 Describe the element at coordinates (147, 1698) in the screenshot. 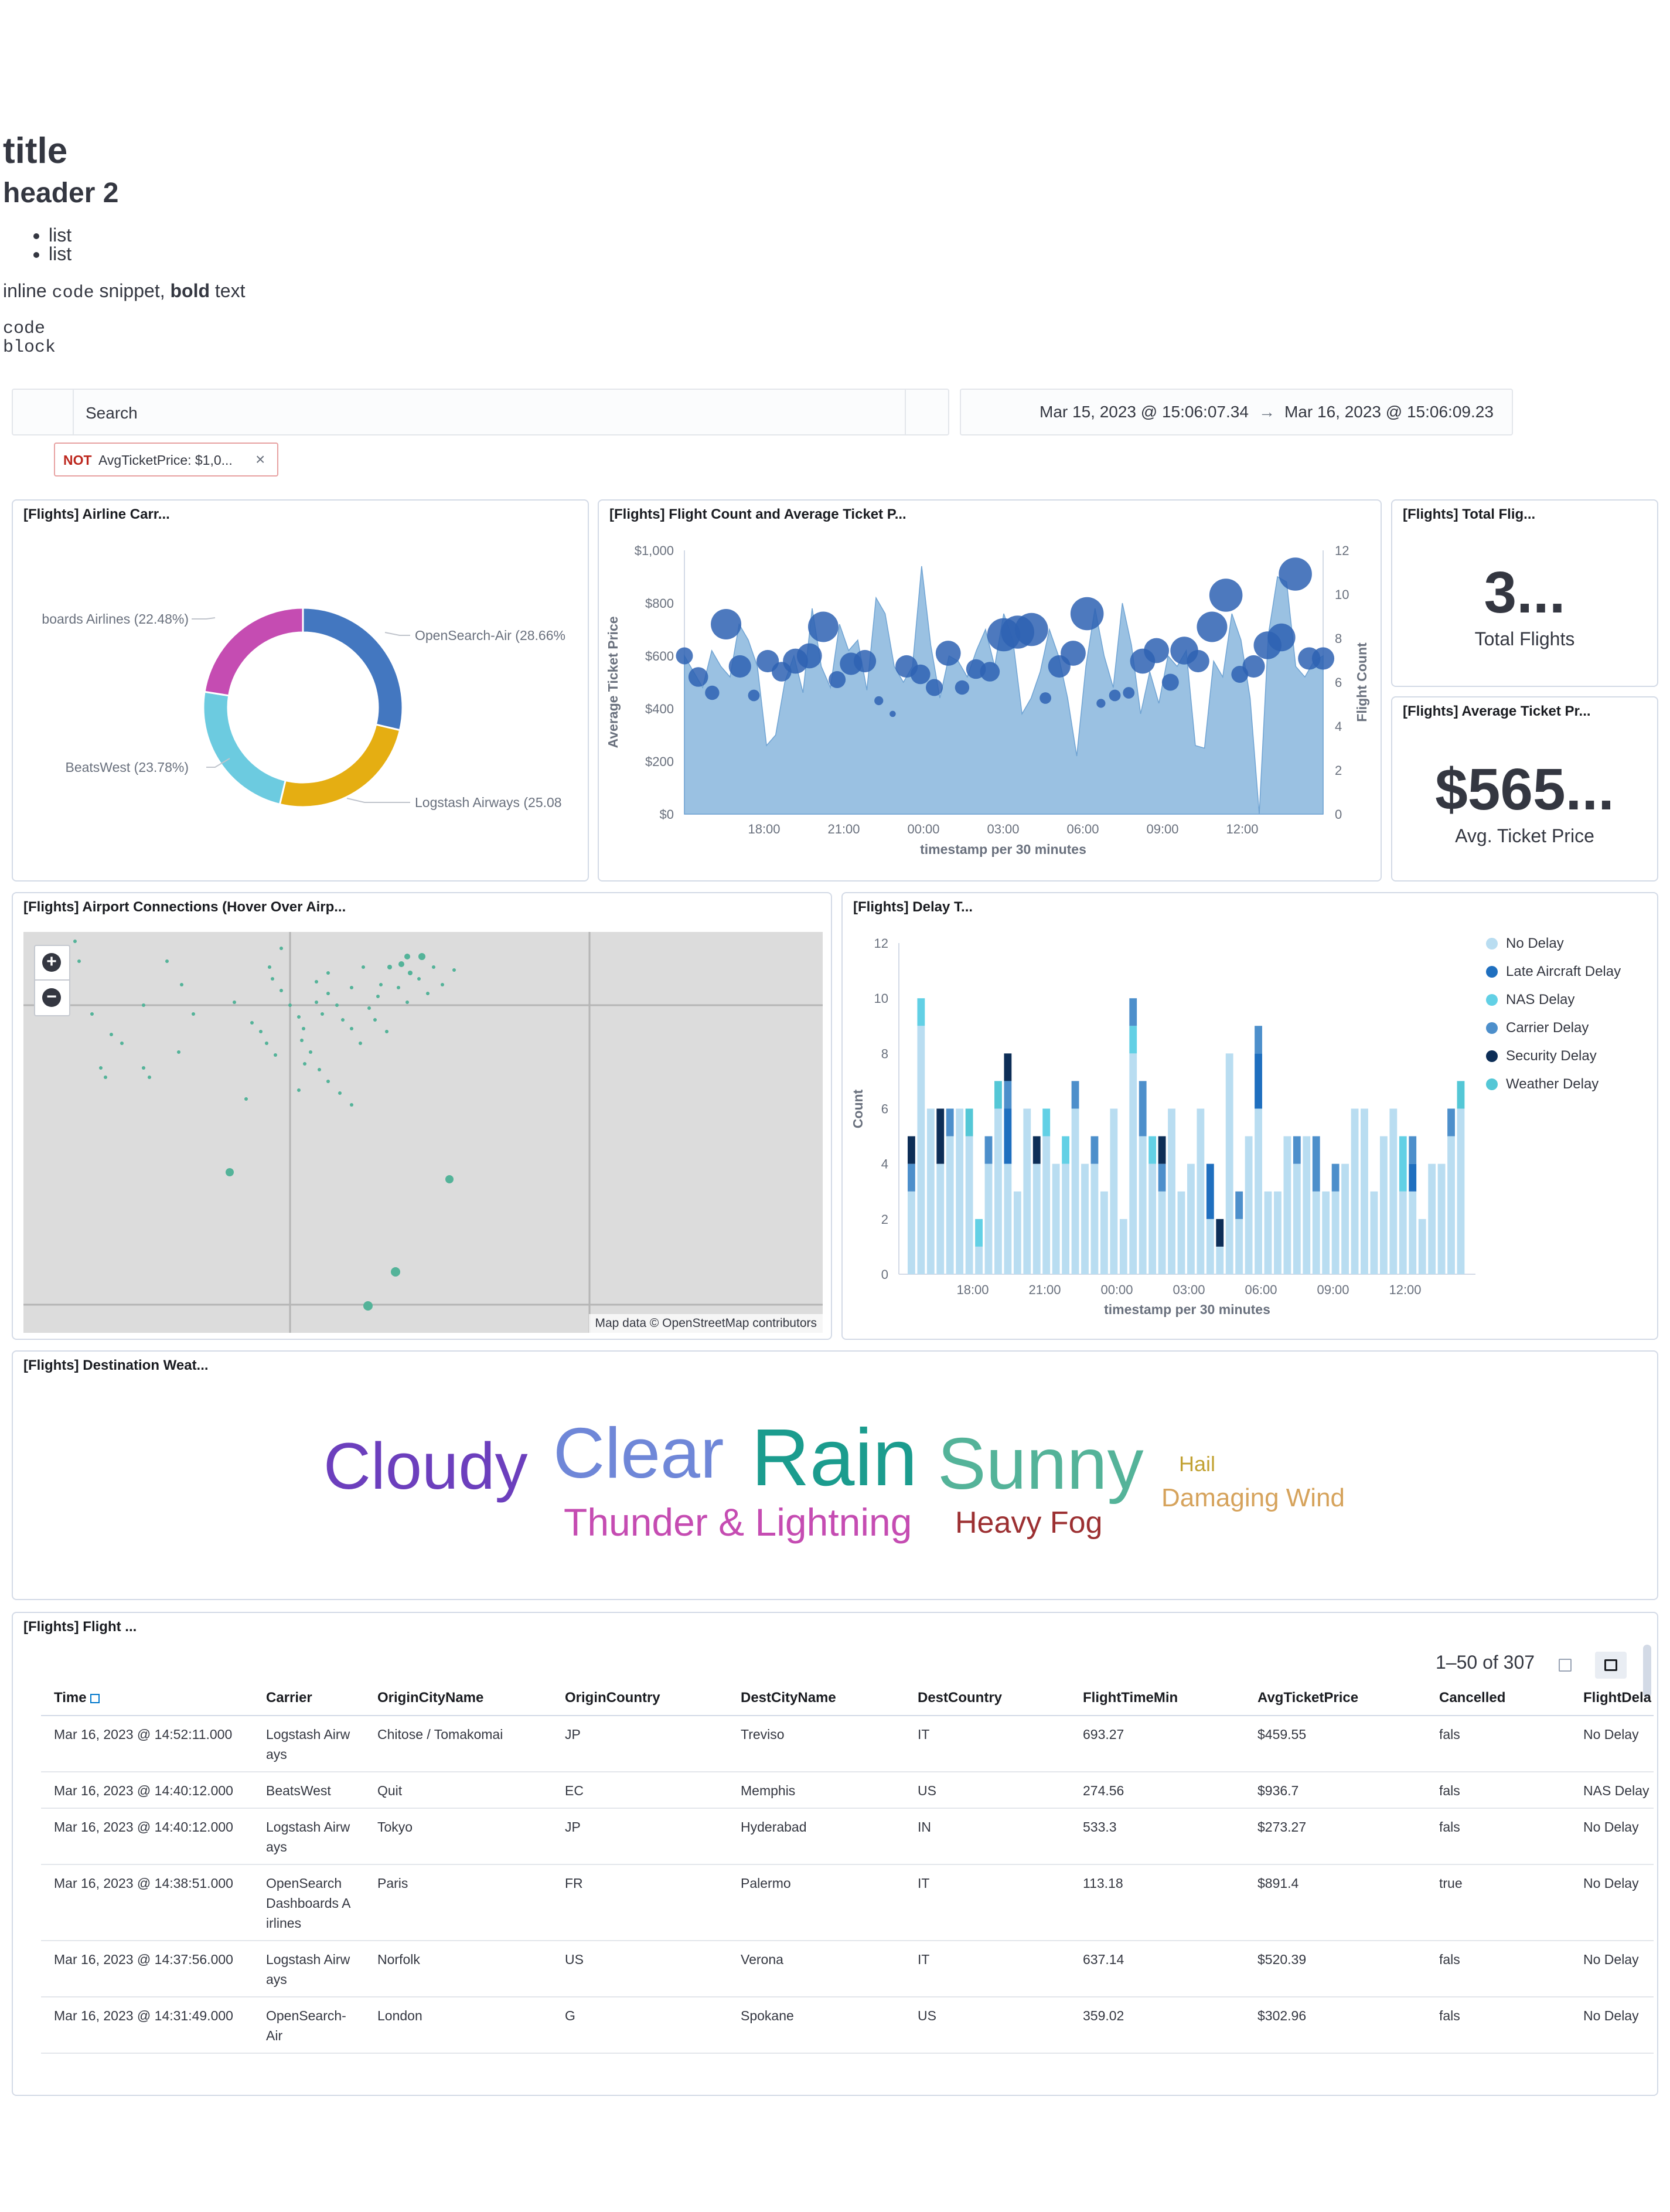

I see `column-header: Time` at that location.